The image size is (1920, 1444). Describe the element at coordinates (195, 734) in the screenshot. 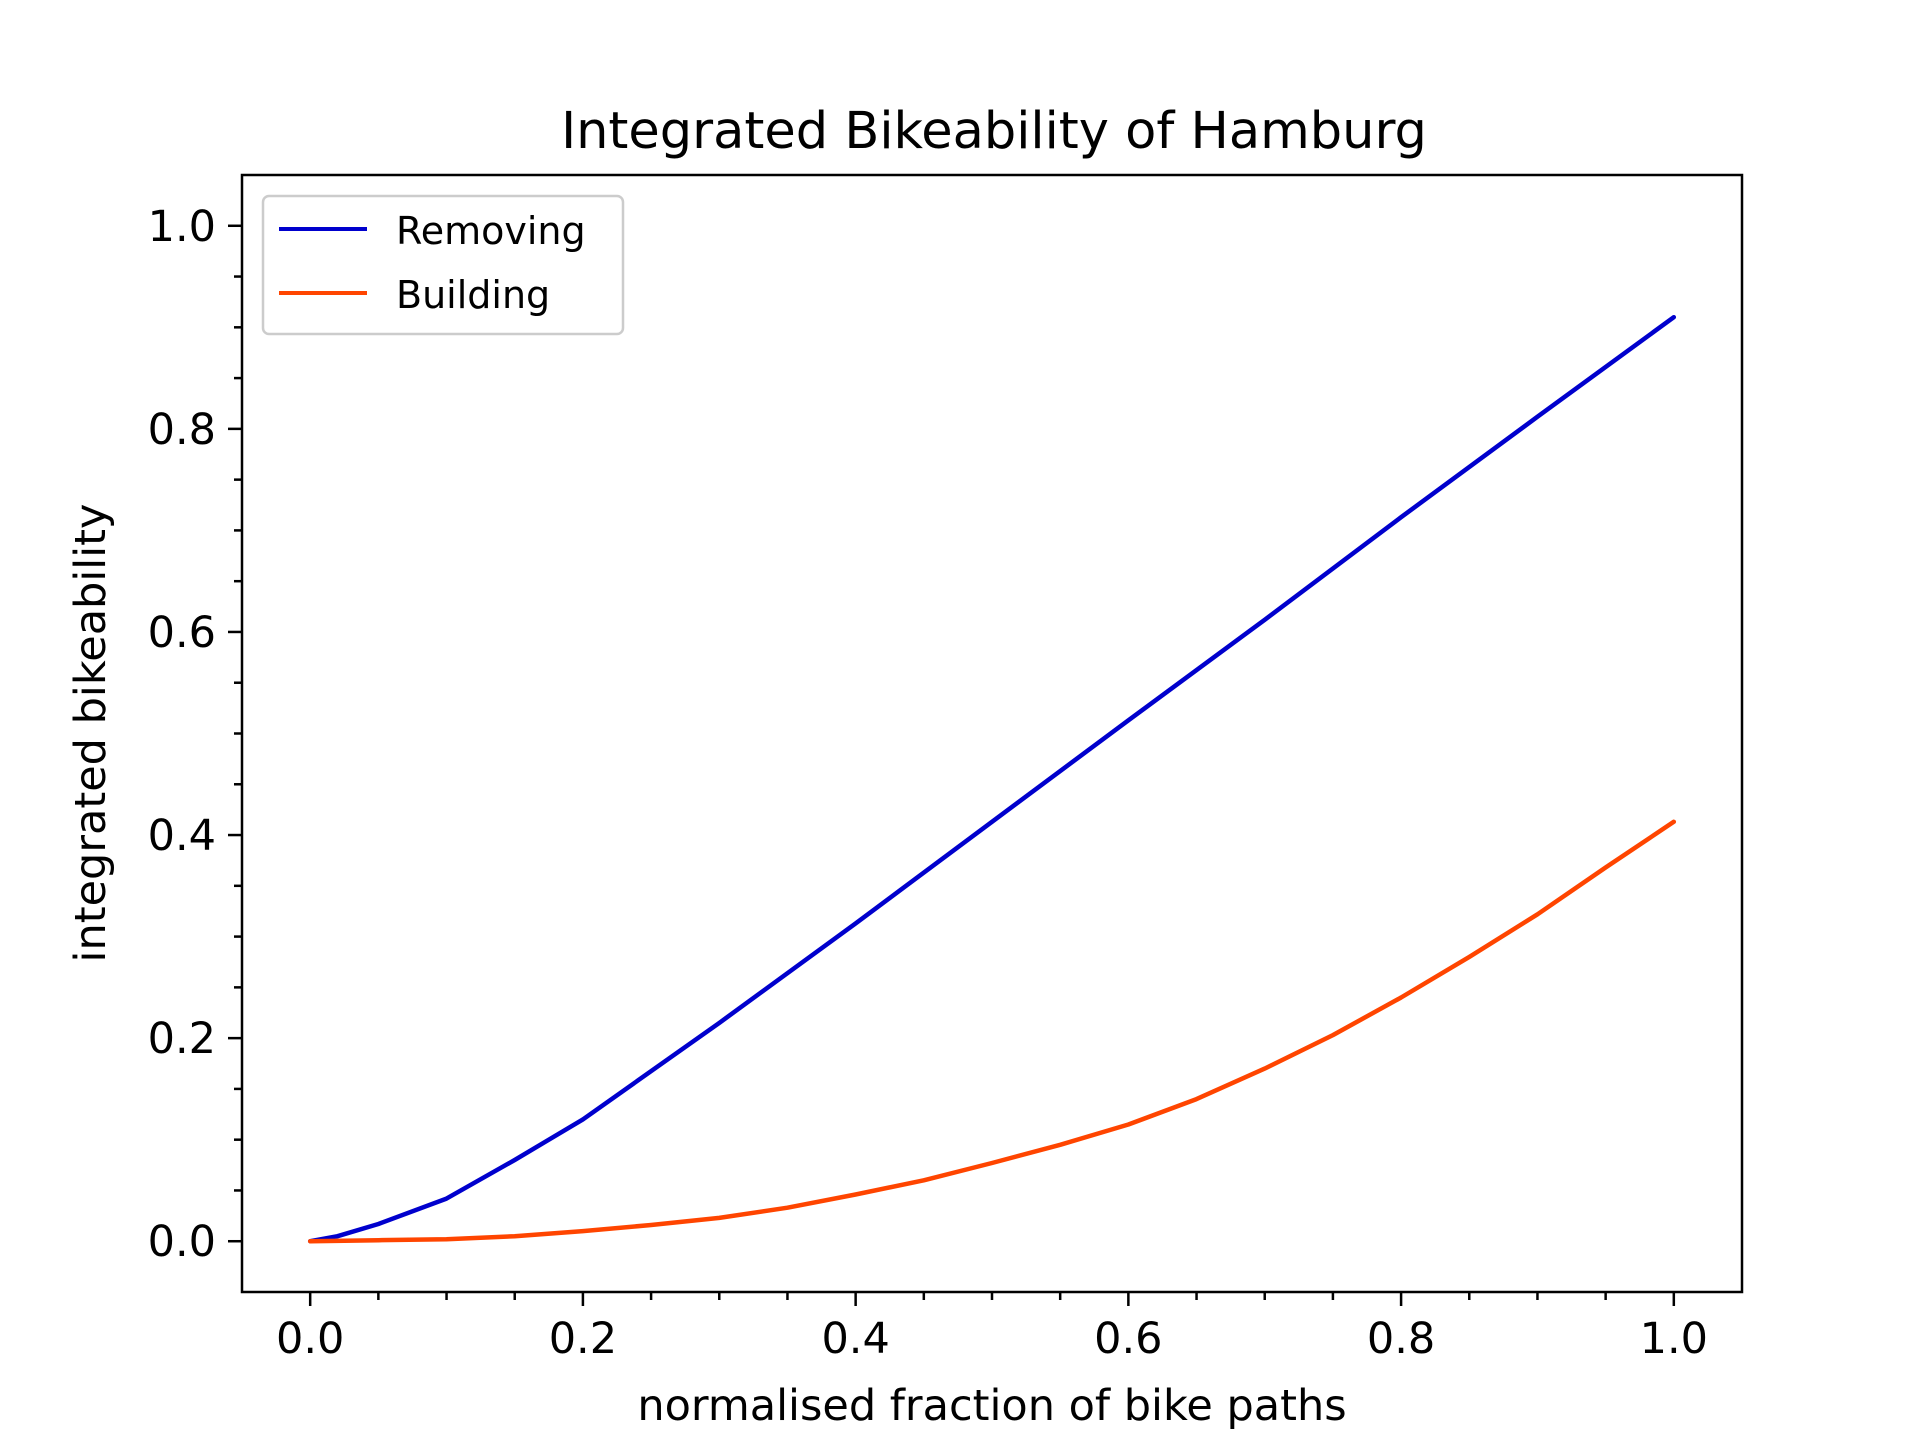

I see `y-axis-ticks: 0.0 0.2 0.4 0.6 0.8 1.0` at that location.